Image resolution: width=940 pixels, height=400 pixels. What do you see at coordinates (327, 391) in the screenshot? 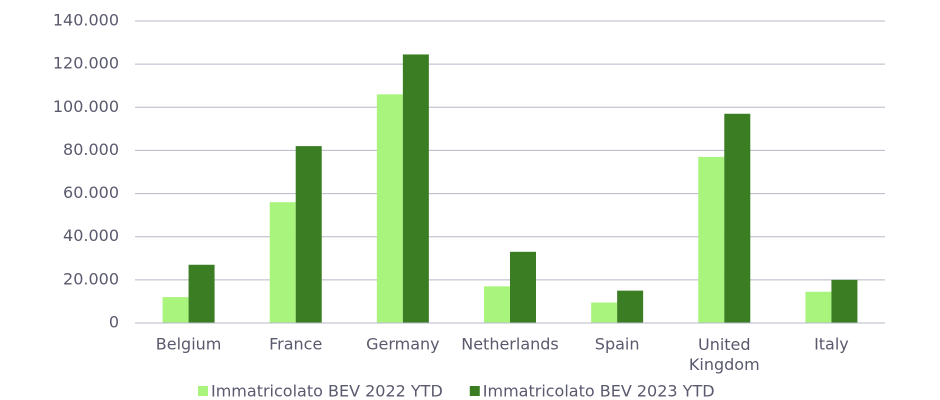
I see `legend-label: Immatricolato BEV 2022 YTD` at bounding box center [327, 391].